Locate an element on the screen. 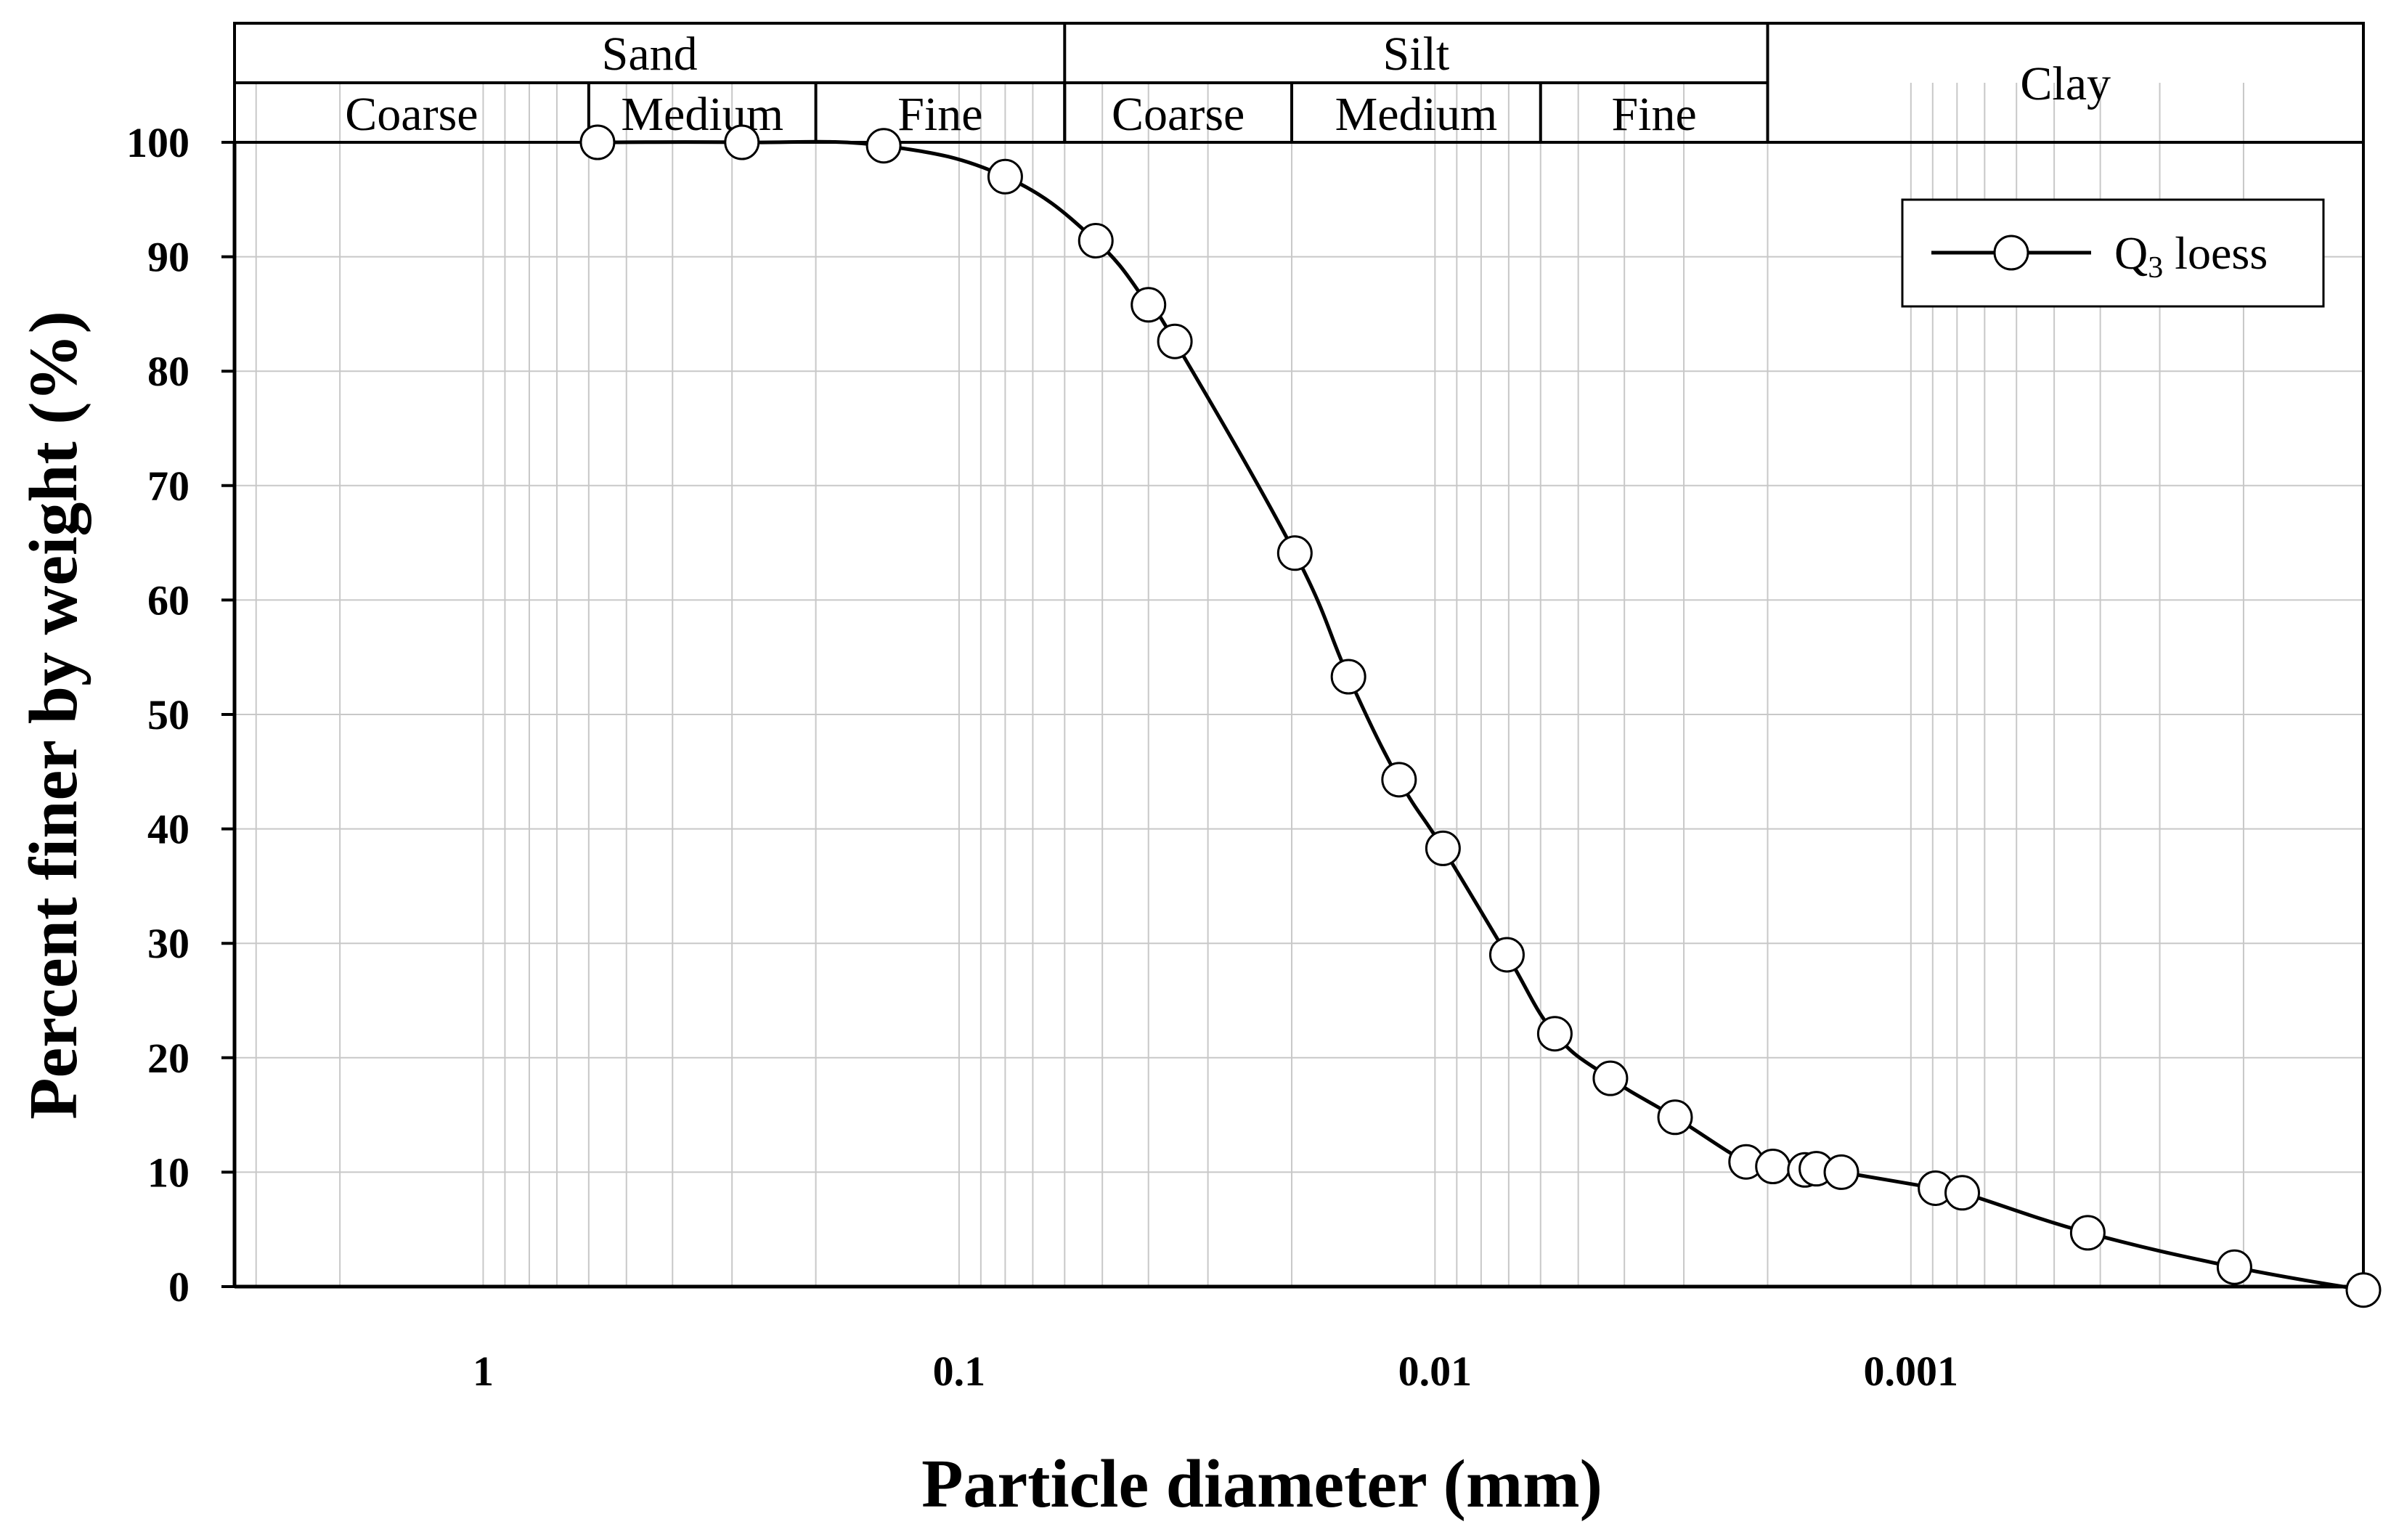  classification-group-label: Silt is located at coordinates (1416, 54).